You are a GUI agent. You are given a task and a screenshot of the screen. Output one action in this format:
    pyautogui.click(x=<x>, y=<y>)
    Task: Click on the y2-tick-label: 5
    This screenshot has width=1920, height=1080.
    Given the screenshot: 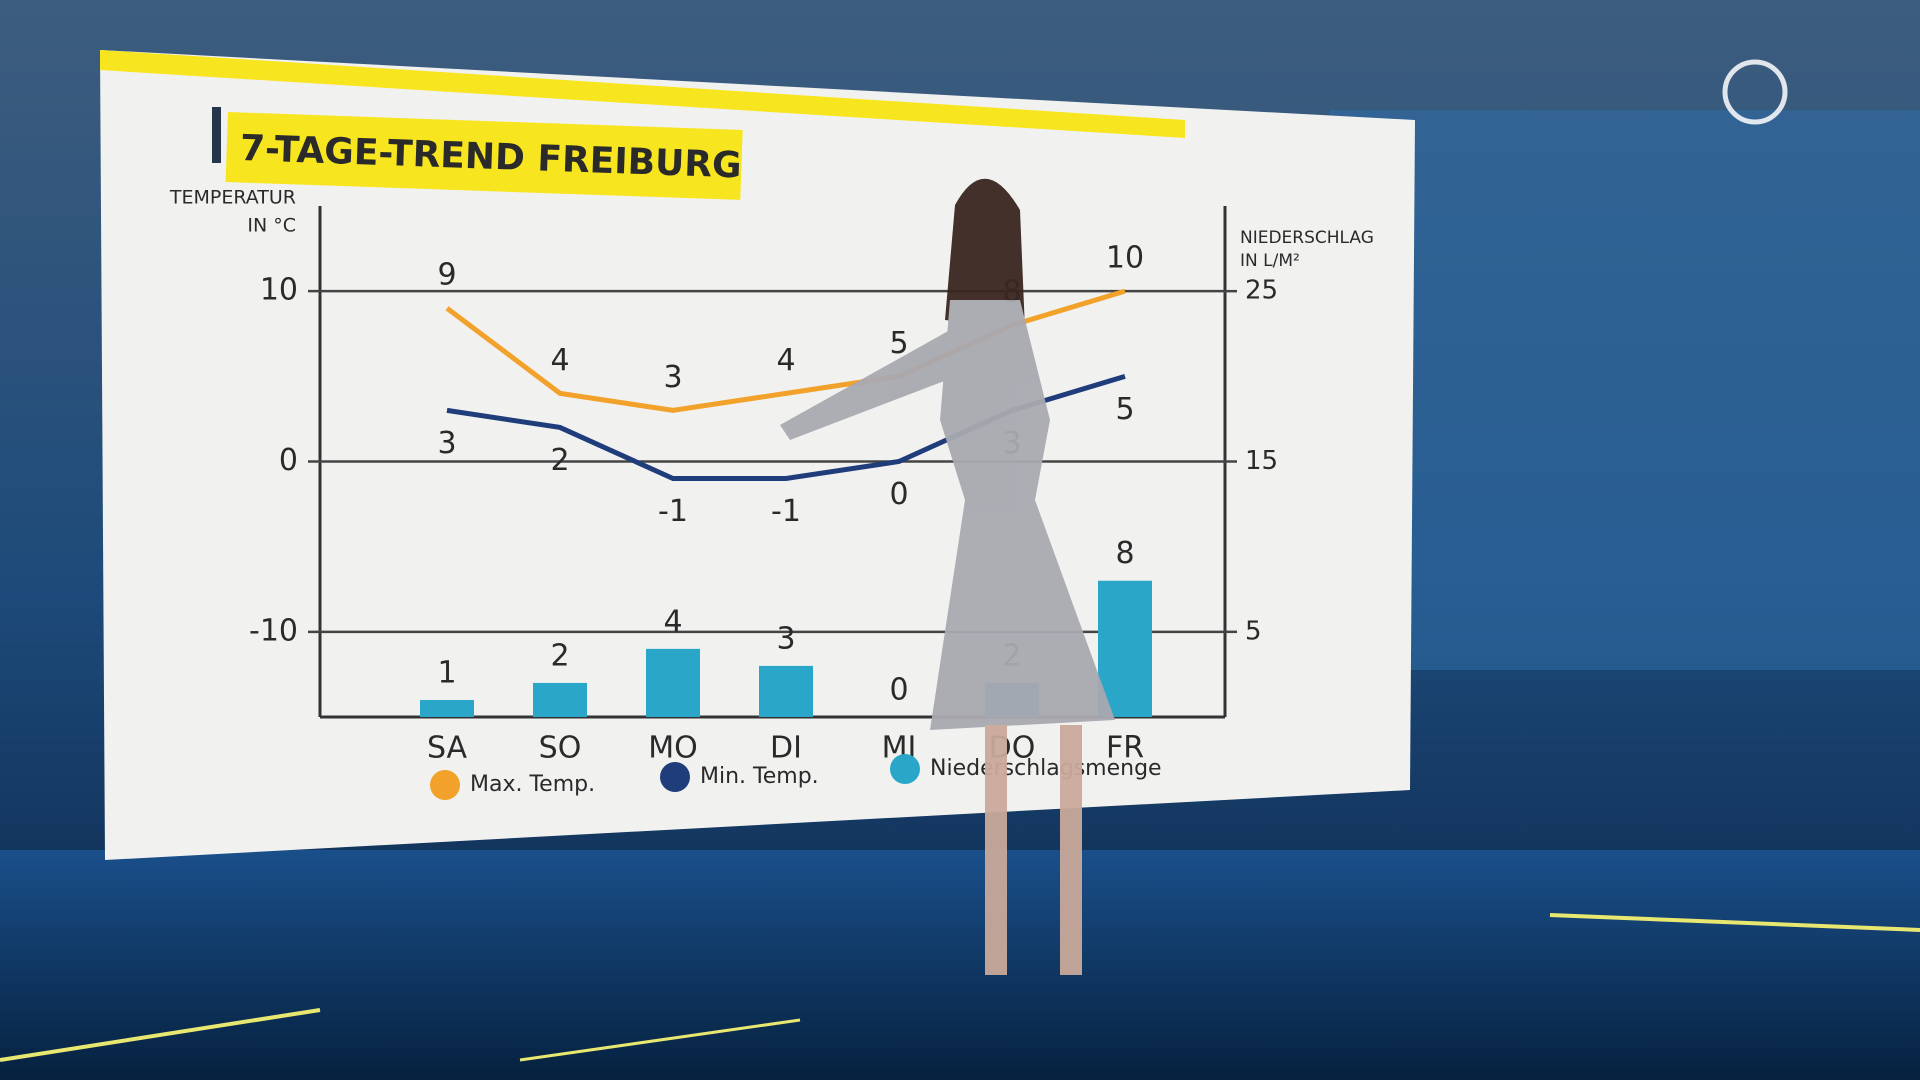 What is the action you would take?
    pyautogui.click(x=1253, y=631)
    